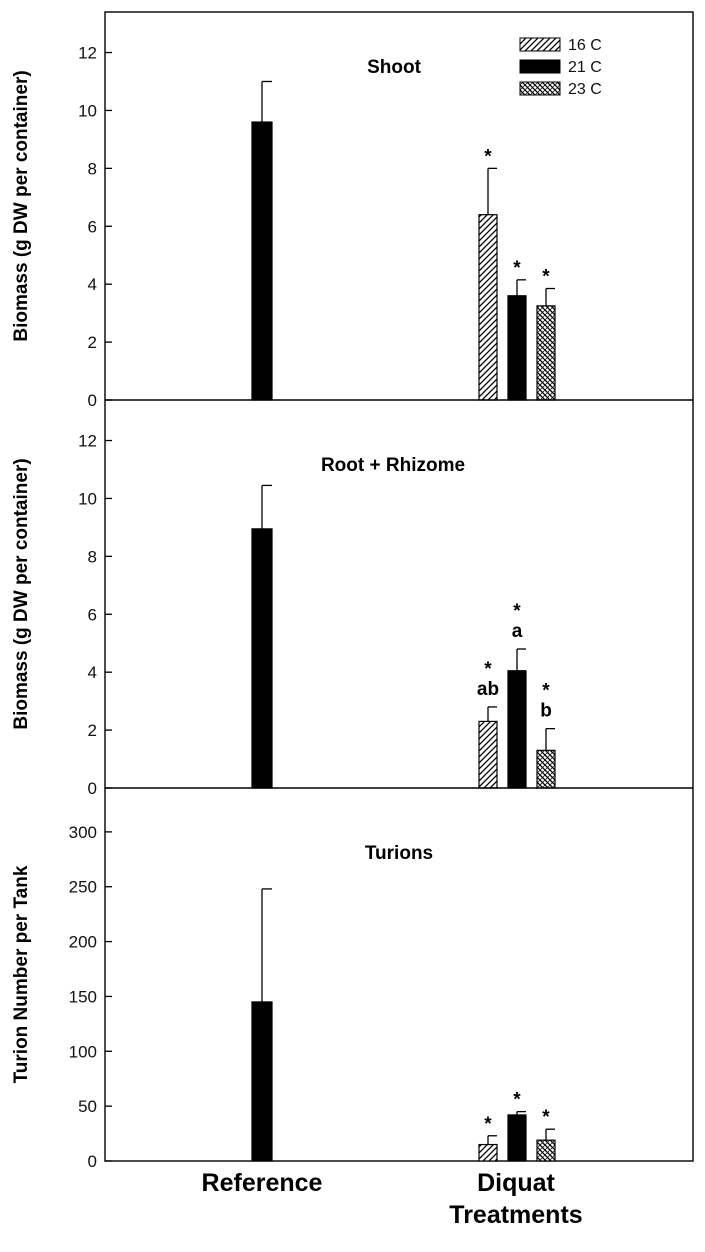 The height and width of the screenshot is (1252, 705). I want to click on y-tick-label: 150, so click(83, 996).